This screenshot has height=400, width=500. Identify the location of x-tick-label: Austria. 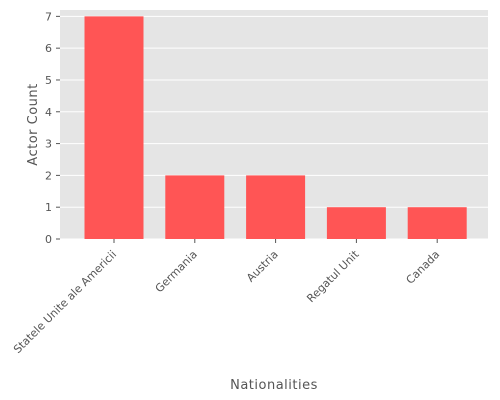
(262, 266).